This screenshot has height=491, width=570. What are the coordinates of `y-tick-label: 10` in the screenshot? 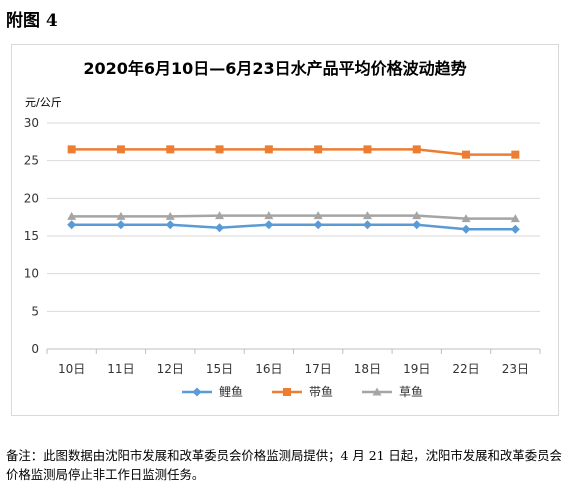 It's located at (31, 274).